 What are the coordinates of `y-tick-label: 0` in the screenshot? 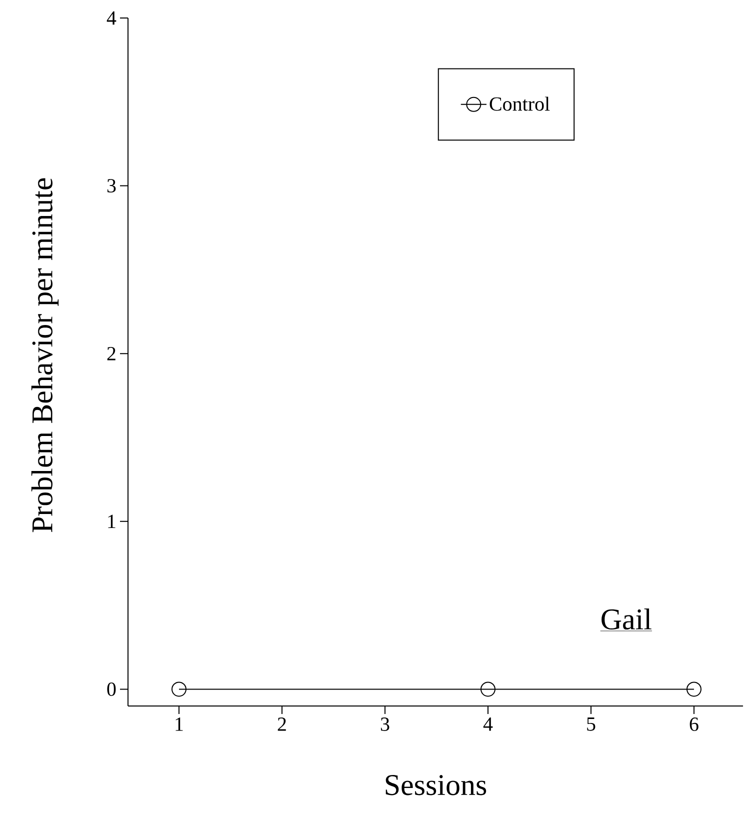 It's located at (111, 689).